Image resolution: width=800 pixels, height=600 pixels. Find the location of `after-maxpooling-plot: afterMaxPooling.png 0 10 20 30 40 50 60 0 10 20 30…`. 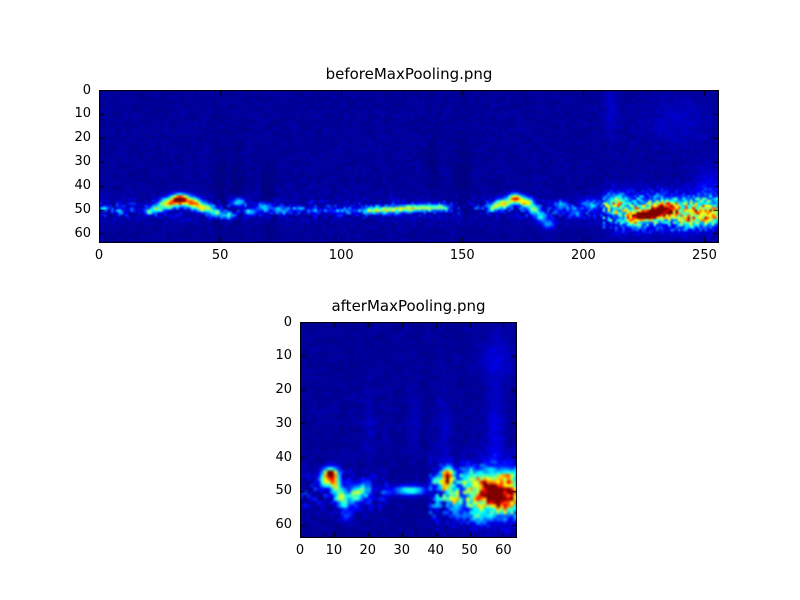

after-maxpooling-plot: afterMaxPooling.png 0 10 20 30 40 50 60 0 10 20 30… is located at coordinates (396, 427).